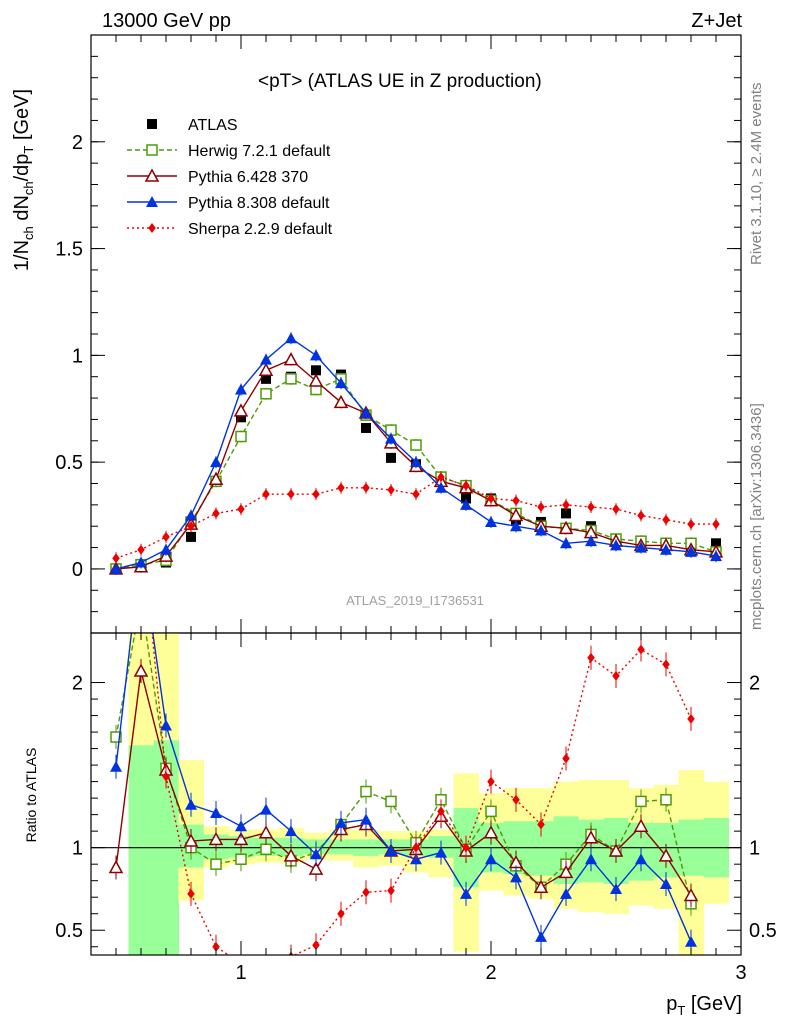 The width and height of the screenshot is (786, 1024). What do you see at coordinates (740, 973) in the screenshot?
I see `x-tick-label: 3` at bounding box center [740, 973].